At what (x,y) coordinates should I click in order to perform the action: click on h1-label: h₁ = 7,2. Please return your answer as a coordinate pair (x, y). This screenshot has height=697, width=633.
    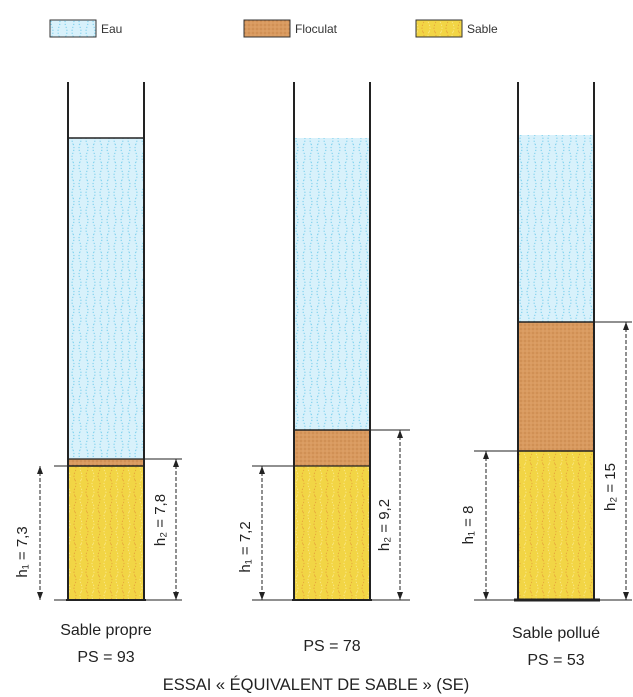
    Looking at the image, I should click on (245, 546).